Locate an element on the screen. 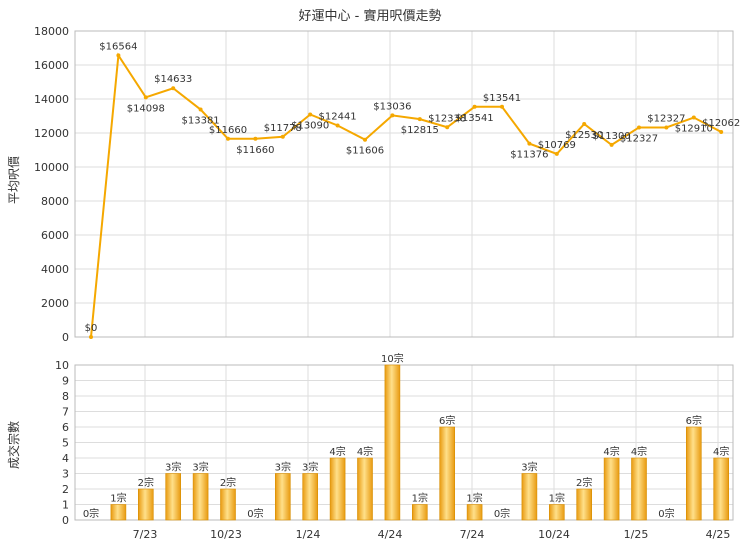 The width and height of the screenshot is (740, 554). chart-title: 好運中心 - 實用呎價走勢 is located at coordinates (370, 16).